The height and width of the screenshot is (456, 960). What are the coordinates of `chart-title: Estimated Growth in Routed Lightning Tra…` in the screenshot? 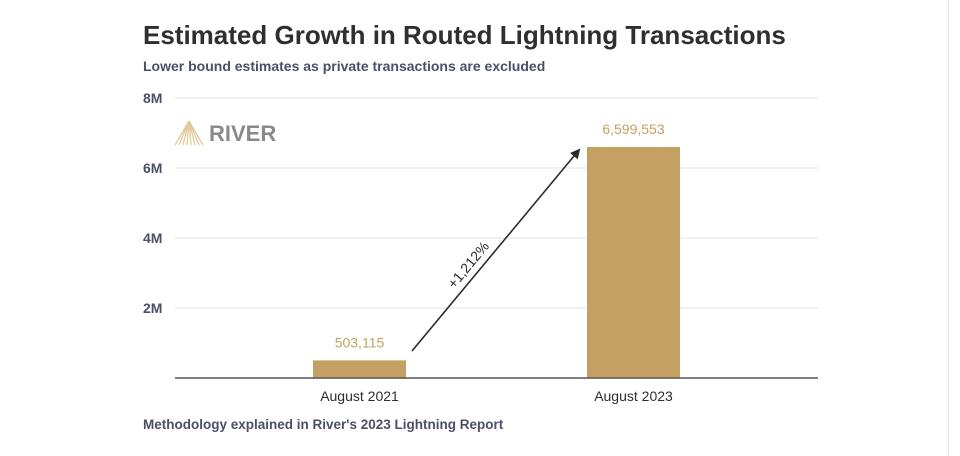 It's located at (464, 35).